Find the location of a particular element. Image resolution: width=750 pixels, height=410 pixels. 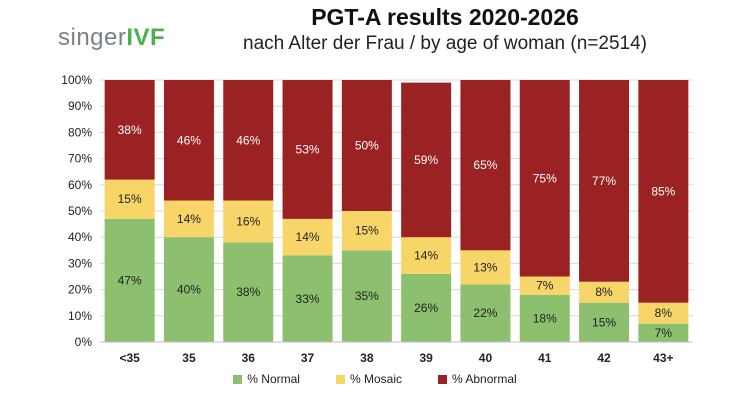

data-label-abnormal: 85% is located at coordinates (663, 191).